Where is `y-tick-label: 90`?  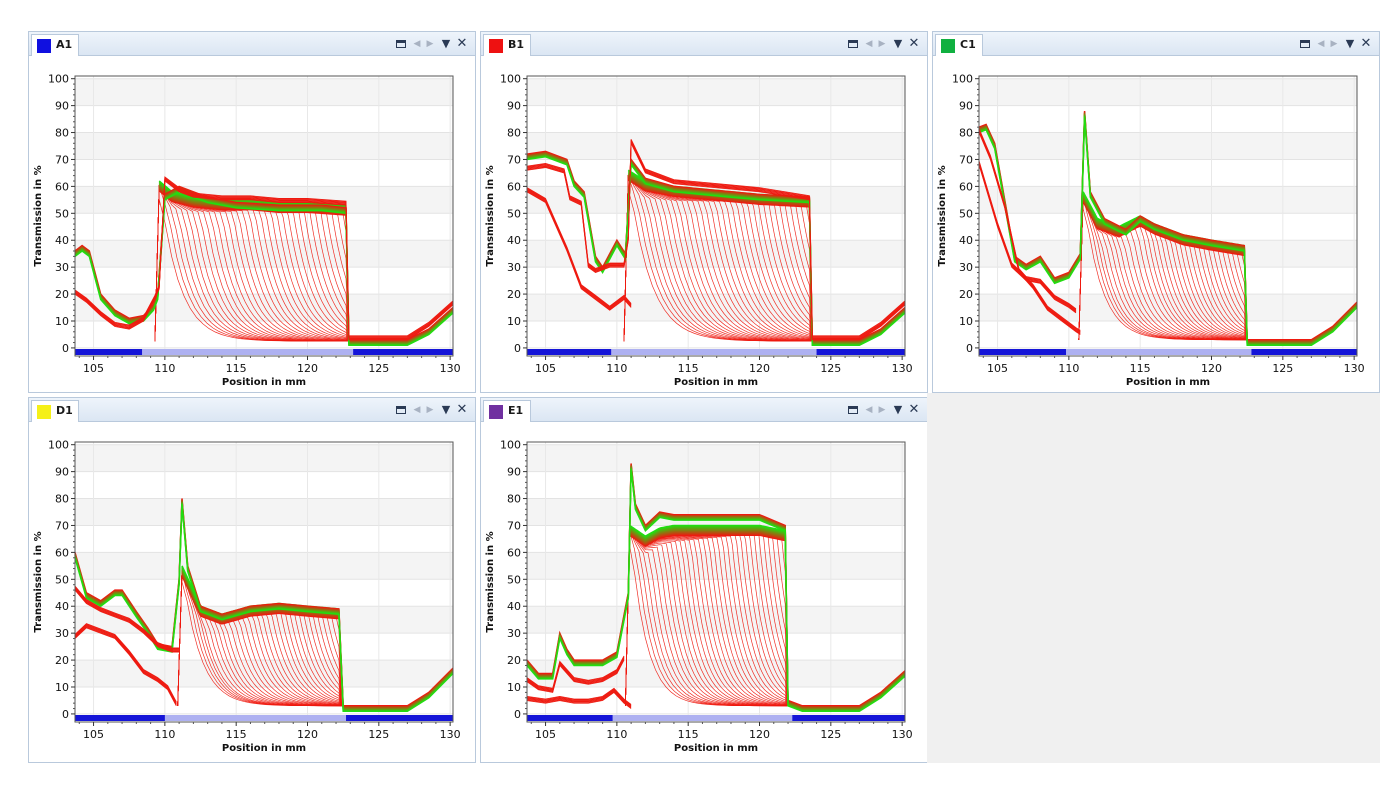
y-tick-label: 90 is located at coordinates (514, 106).